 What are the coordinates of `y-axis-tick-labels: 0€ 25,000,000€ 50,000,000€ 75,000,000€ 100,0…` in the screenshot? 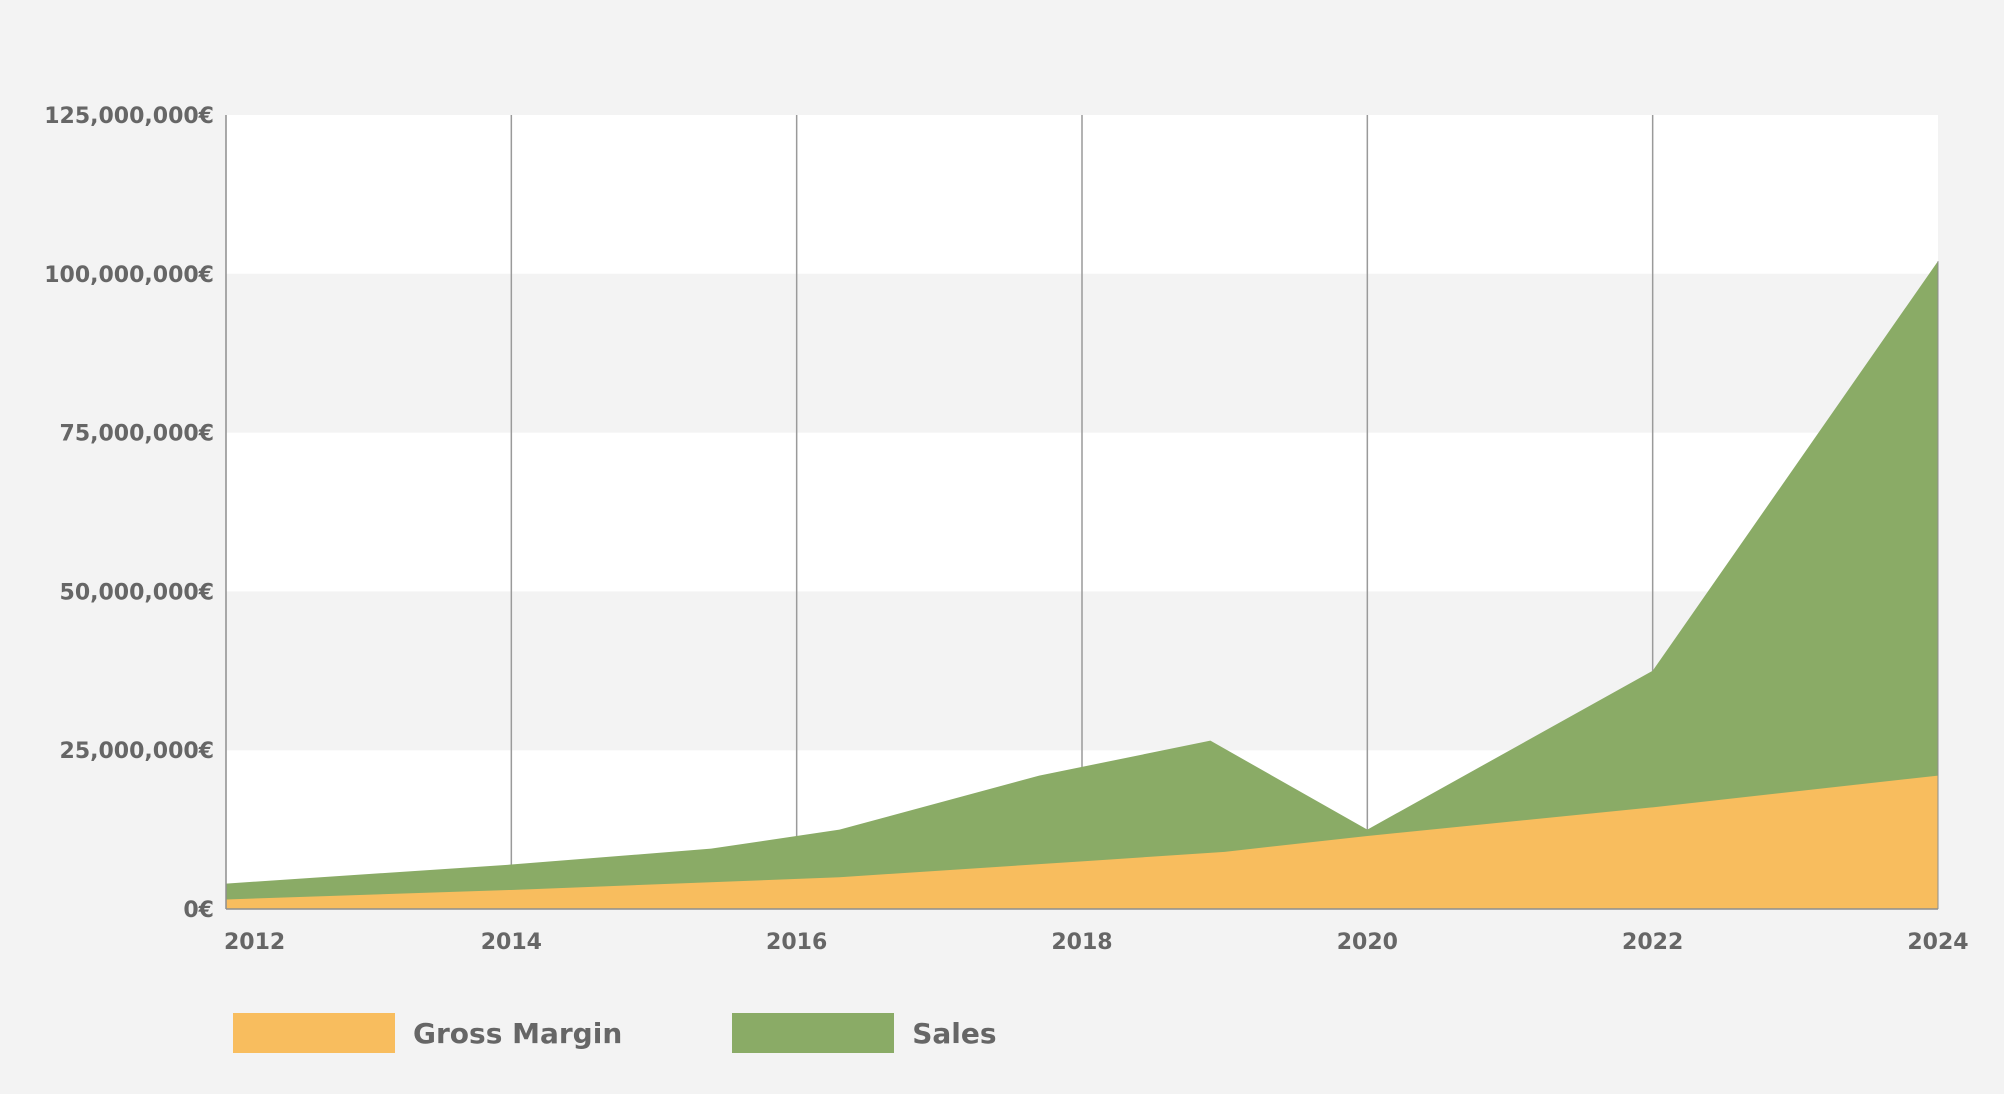 It's located at (129, 513).